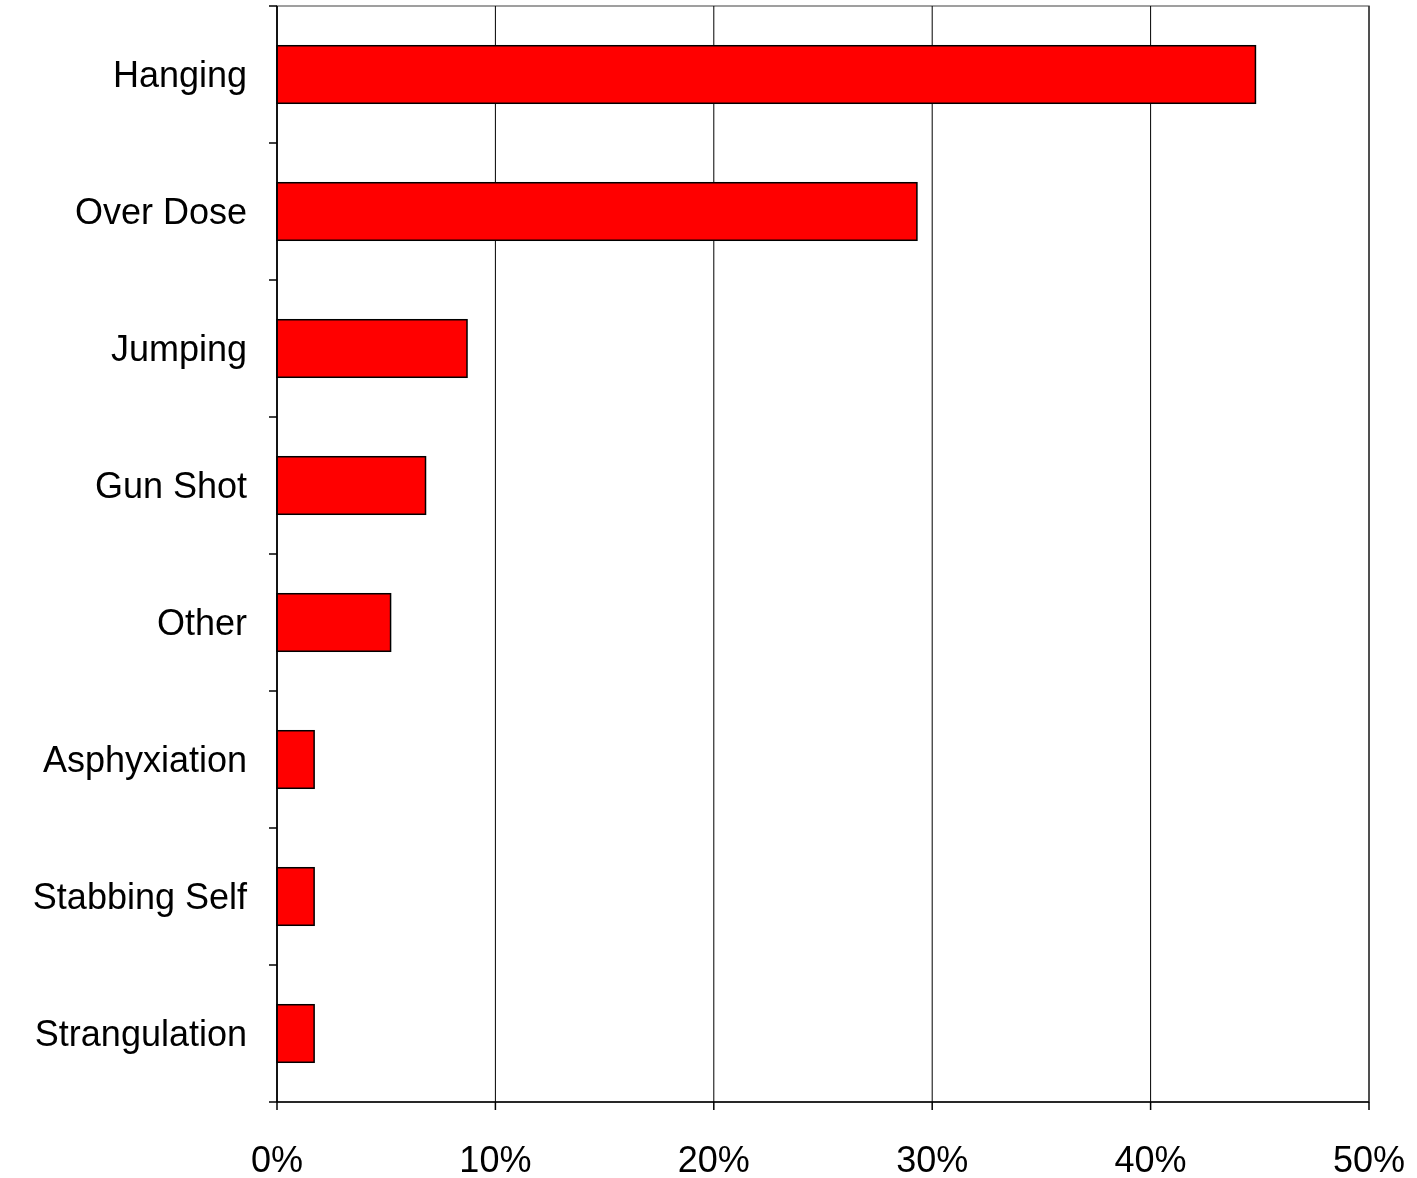 The image size is (1417, 1178). Describe the element at coordinates (140, 897) in the screenshot. I see `y-tick-label: Stabbing Self` at that location.